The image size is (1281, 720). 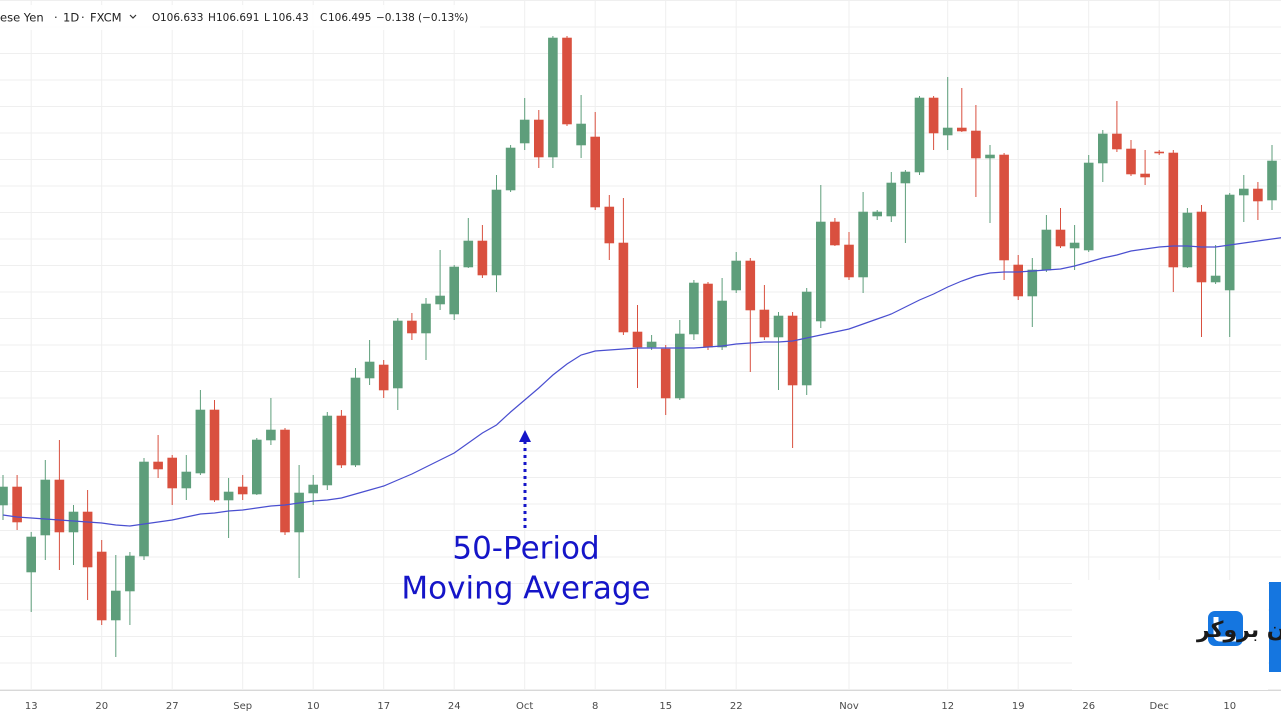 I want to click on ohlc-value: 106.633, so click(x=181, y=18).